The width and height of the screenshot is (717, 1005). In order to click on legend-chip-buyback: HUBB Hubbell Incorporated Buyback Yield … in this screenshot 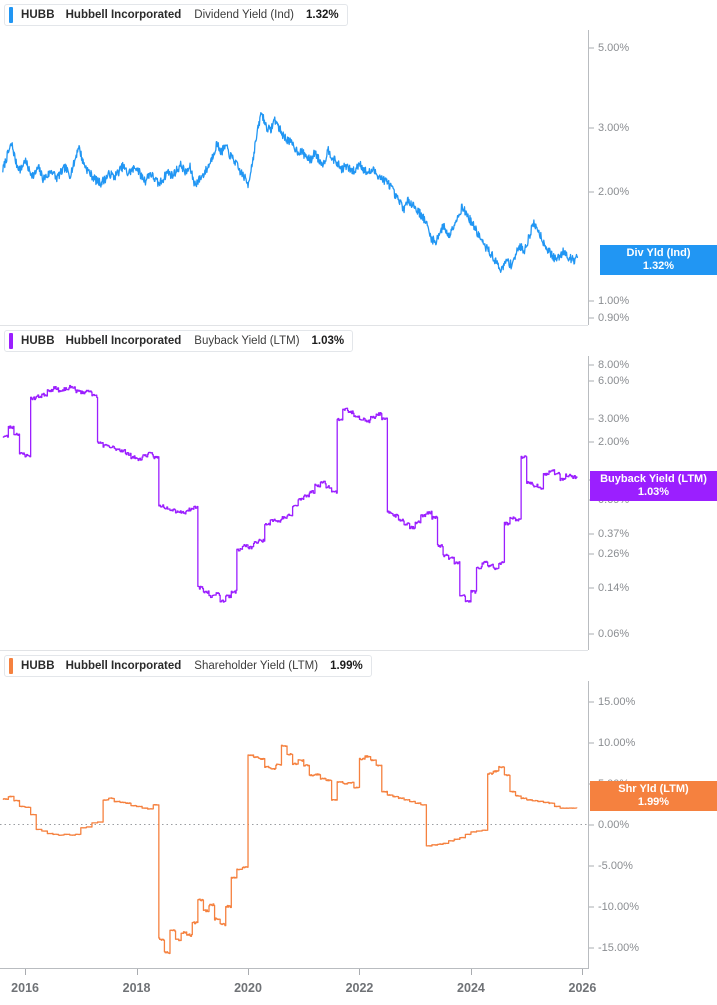, I will do `click(179, 341)`.